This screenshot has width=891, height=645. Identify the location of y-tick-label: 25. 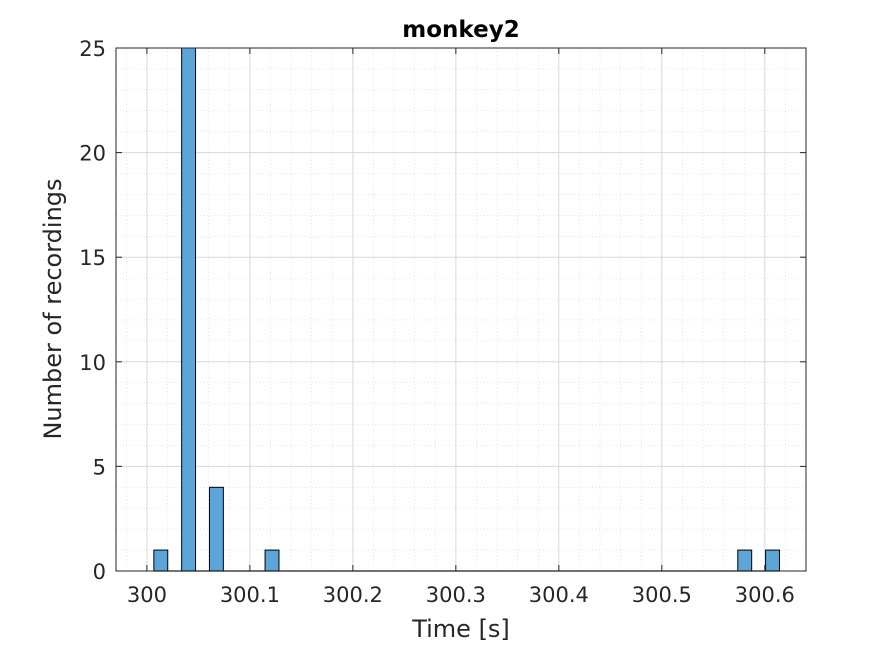
(92, 49).